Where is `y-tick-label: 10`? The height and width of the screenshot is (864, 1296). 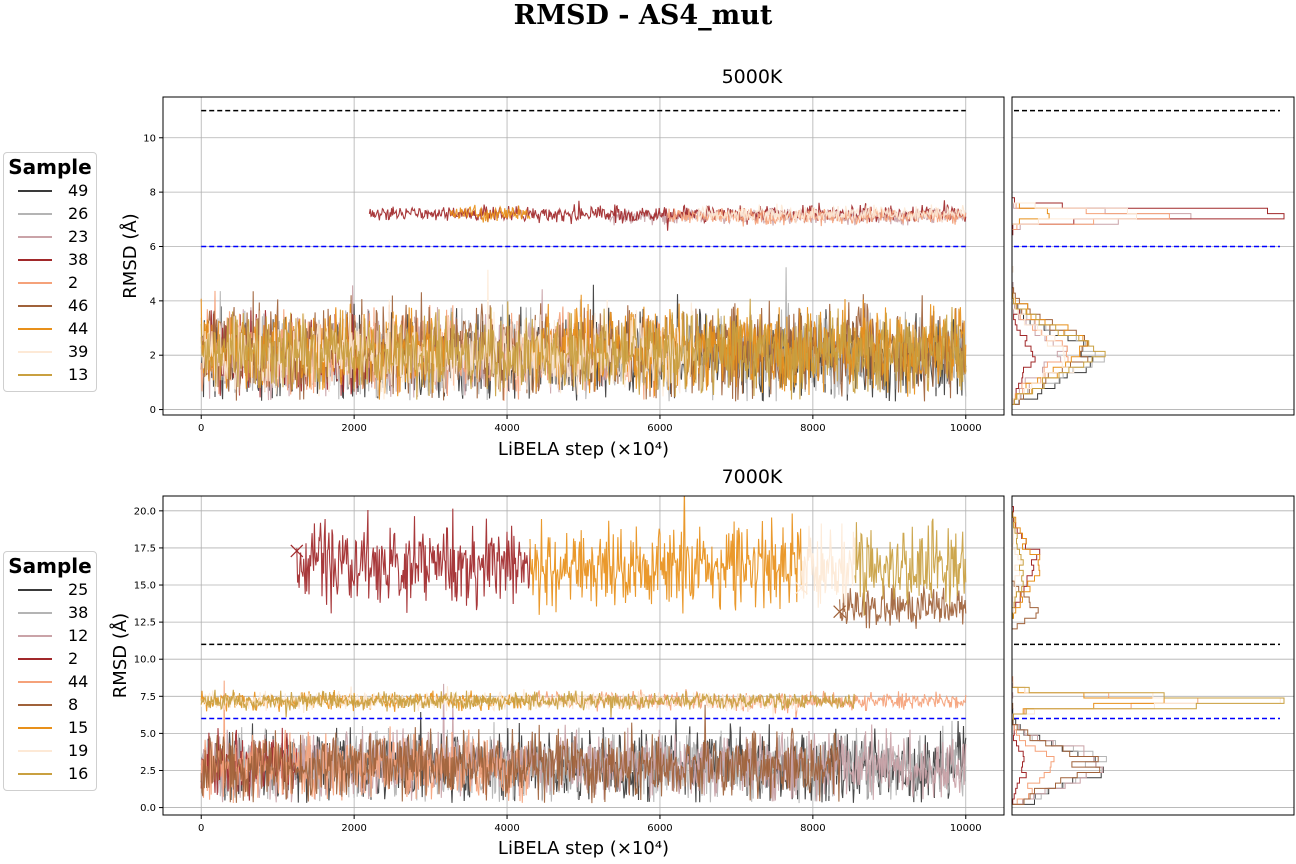
y-tick-label: 10 is located at coordinates (149, 138).